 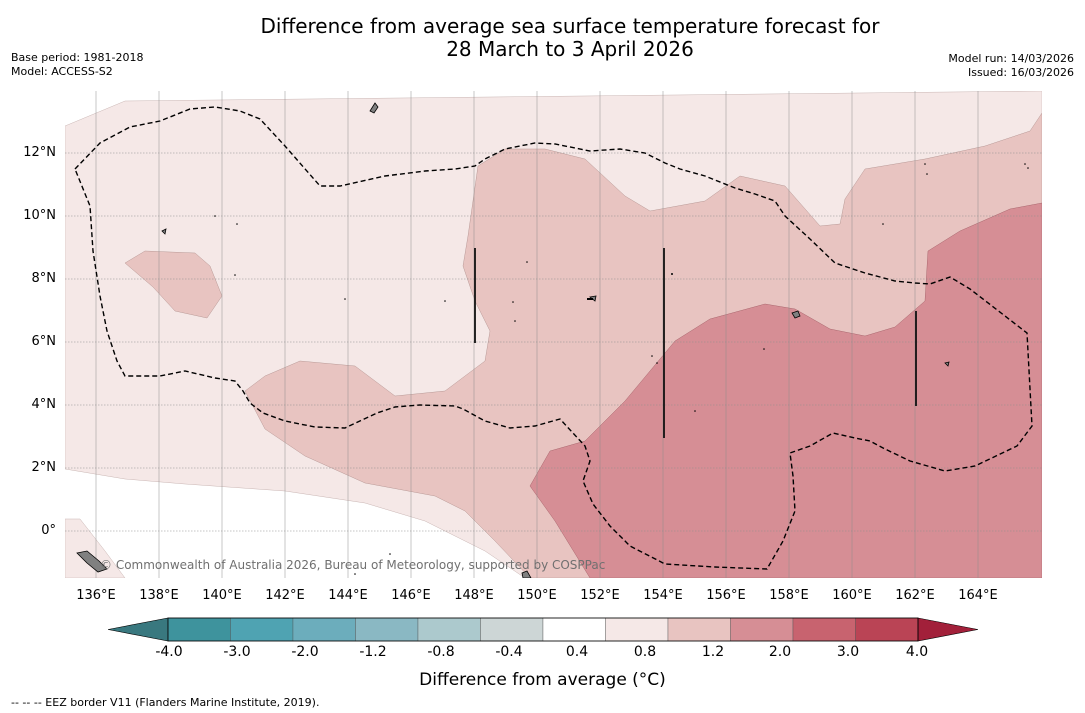 What do you see at coordinates (1011, 58) in the screenshot?
I see `model-run: Model run: 14/03/2026` at bounding box center [1011, 58].